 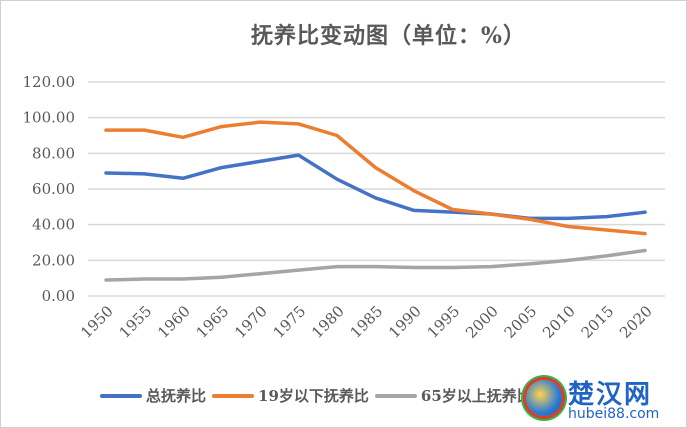 I want to click on watermark-logo: 楚汉网 hubei88.com, so click(x=602, y=400).